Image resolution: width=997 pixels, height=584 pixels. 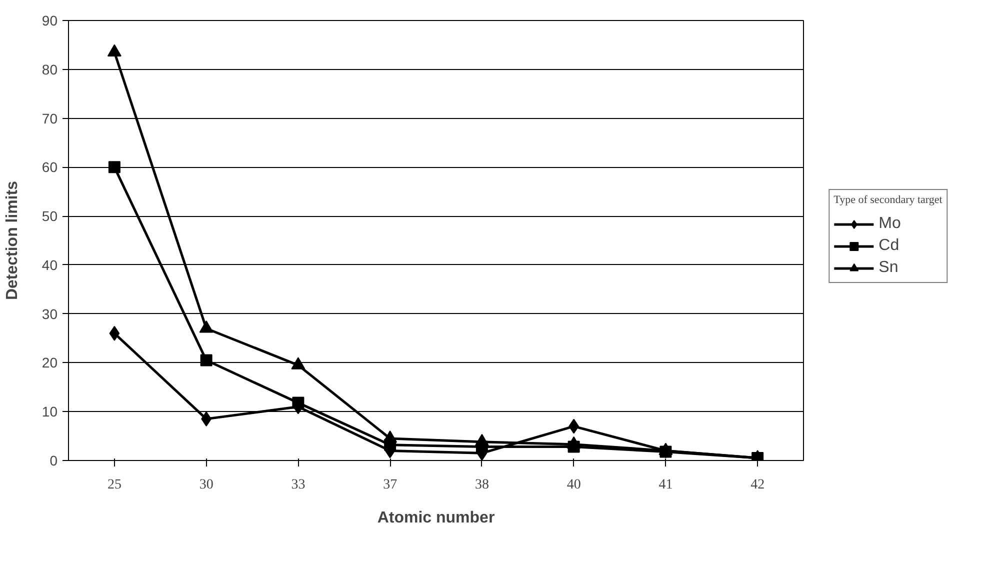 What do you see at coordinates (50, 362) in the screenshot?
I see `y-tick-label: 20` at bounding box center [50, 362].